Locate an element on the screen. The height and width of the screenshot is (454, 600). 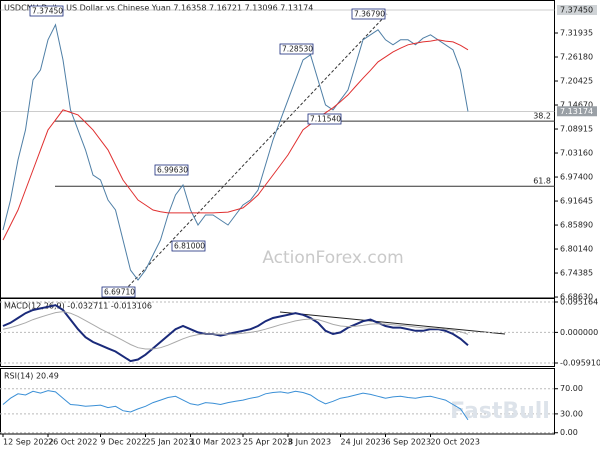
y-tick-label: 0.095164 is located at coordinates (579, 302).